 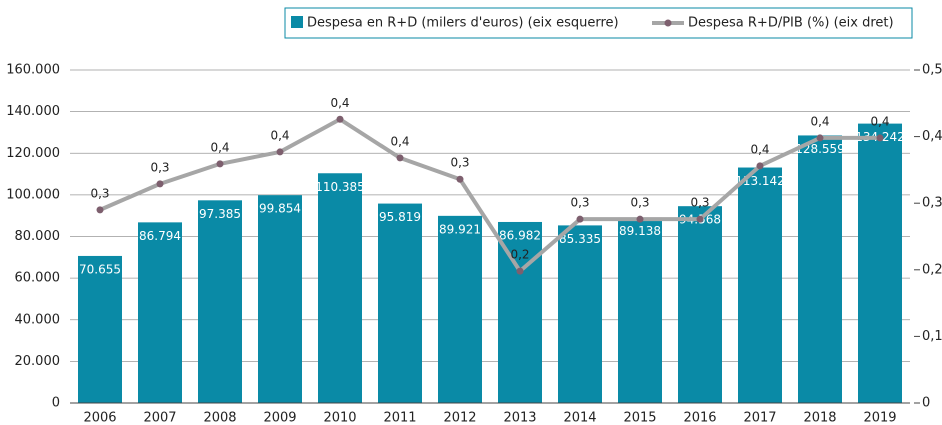 What do you see at coordinates (932, 136) in the screenshot?
I see `y2-tick-label: 0,4` at bounding box center [932, 136].